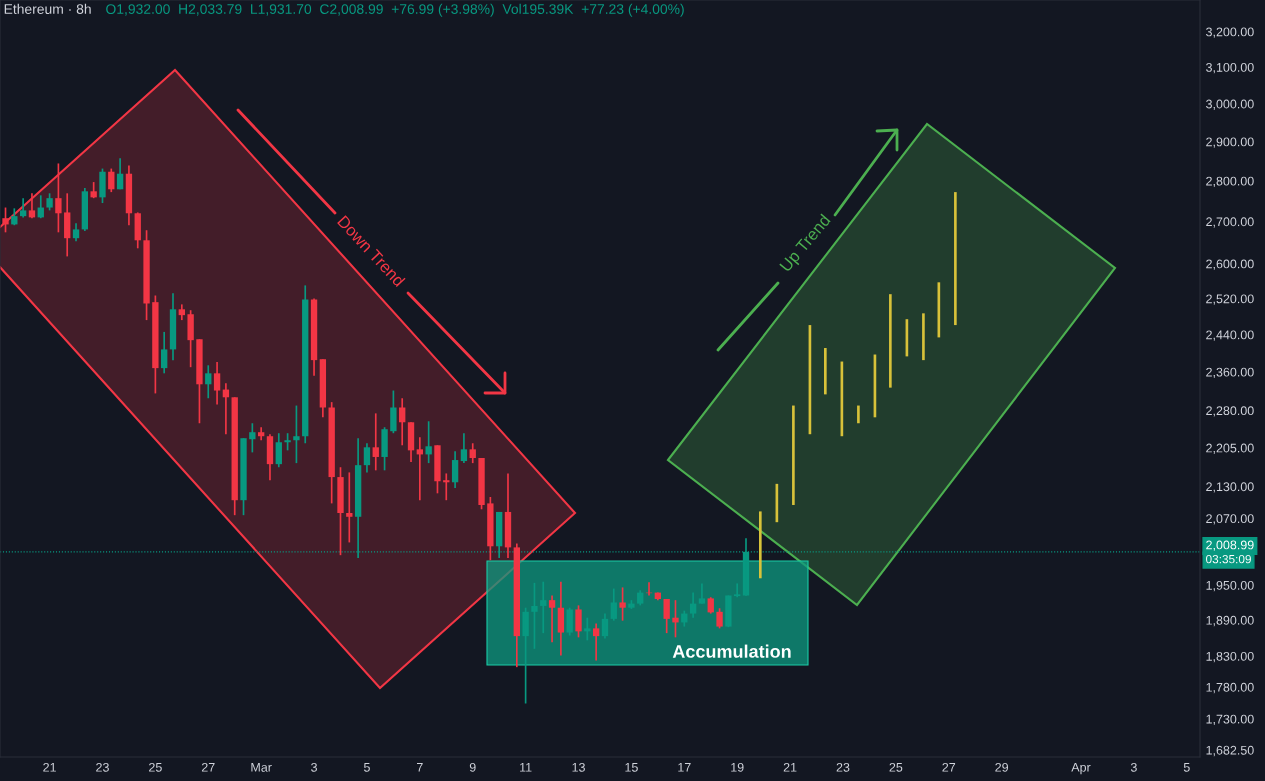 The image size is (1265, 781). What do you see at coordinates (1230, 621) in the screenshot?
I see `y-tick-label: 1,890.00` at bounding box center [1230, 621].